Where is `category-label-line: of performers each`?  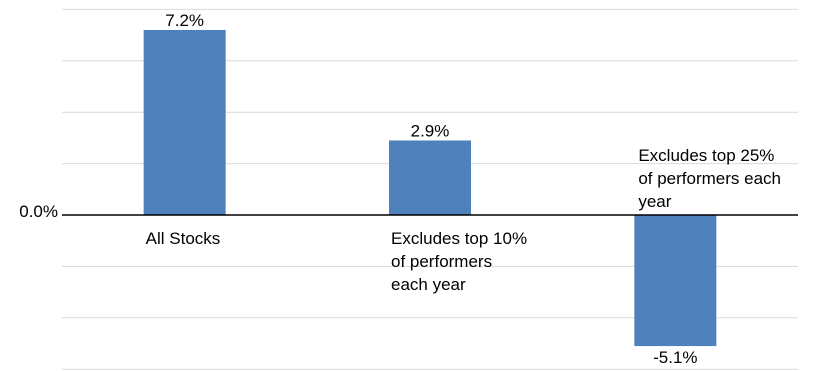 category-label-line: of performers each is located at coordinates (709, 178).